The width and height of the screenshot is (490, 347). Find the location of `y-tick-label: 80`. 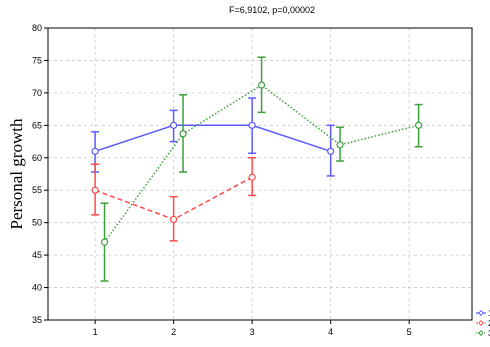

y-tick-label: 80 is located at coordinates (37, 28).